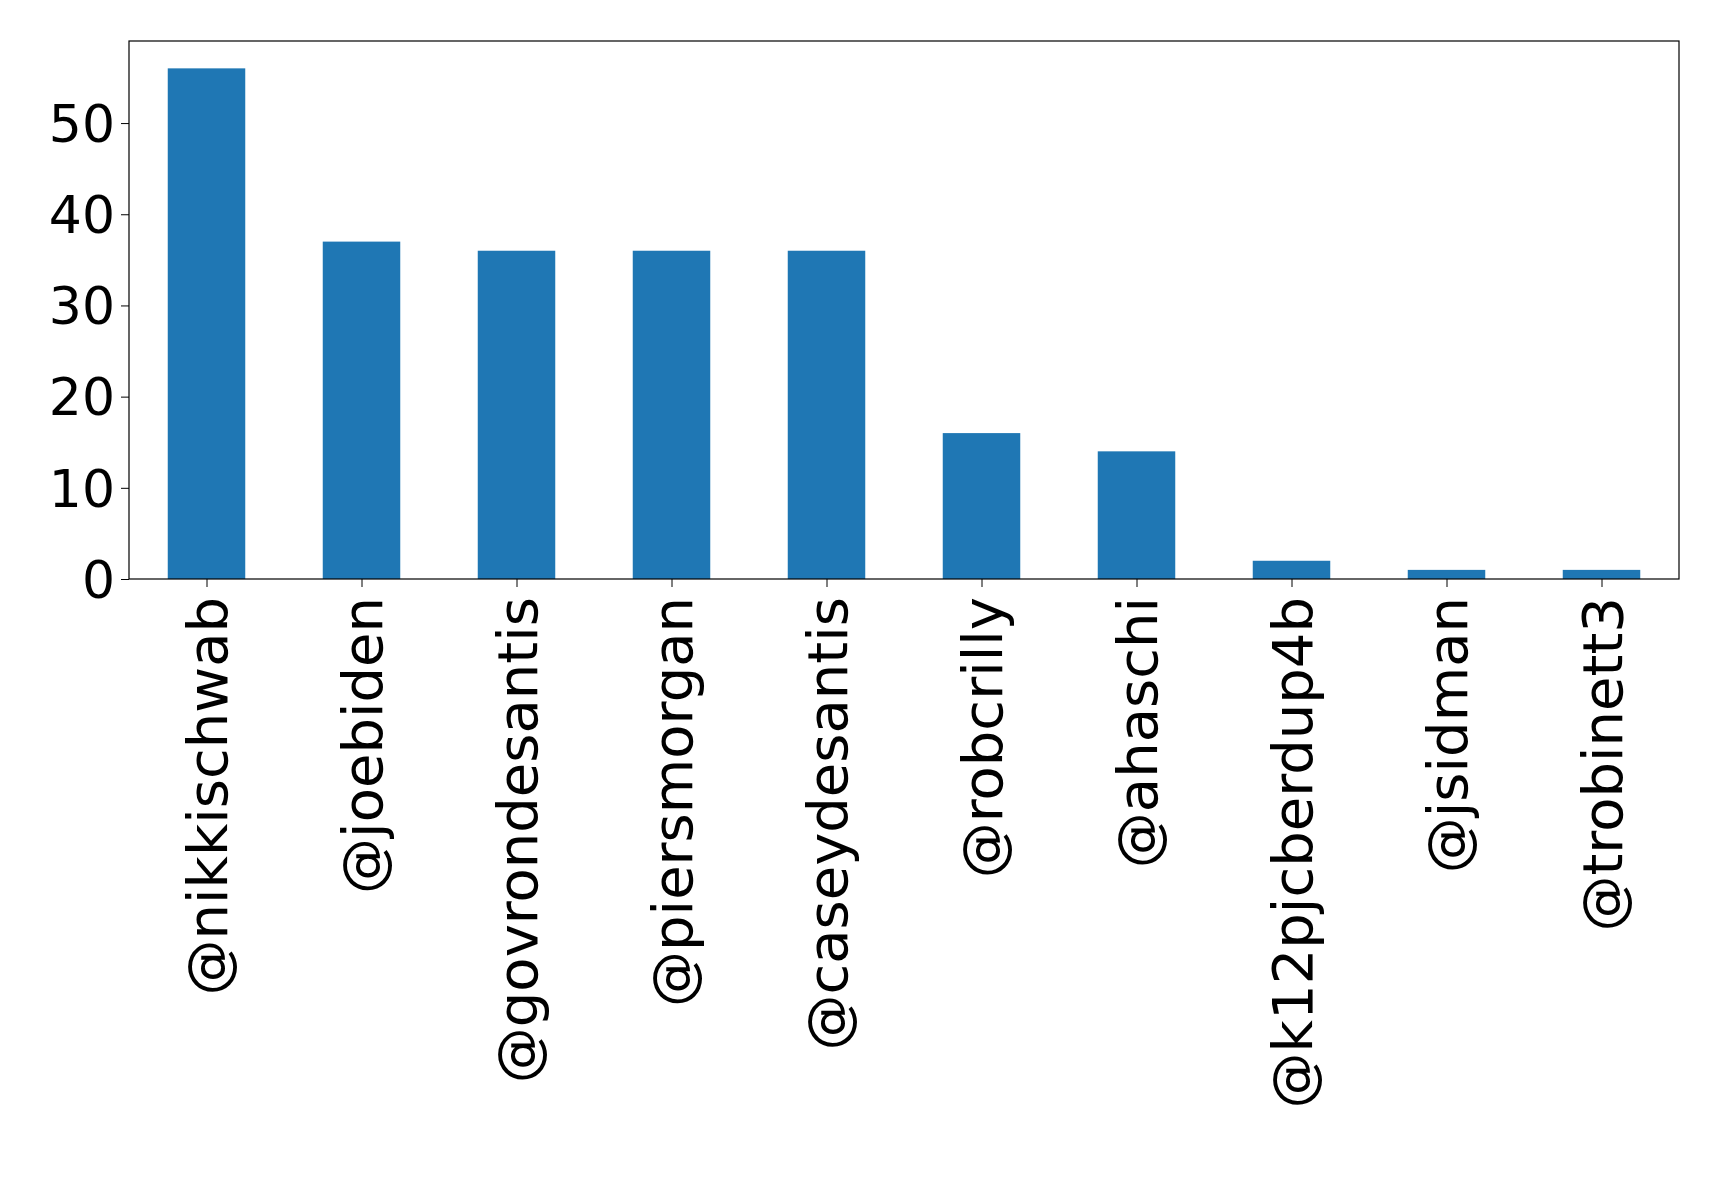 The image size is (1719, 1199). Describe the element at coordinates (207, 796) in the screenshot. I see `x-tick-label: @nikkischwab` at that location.